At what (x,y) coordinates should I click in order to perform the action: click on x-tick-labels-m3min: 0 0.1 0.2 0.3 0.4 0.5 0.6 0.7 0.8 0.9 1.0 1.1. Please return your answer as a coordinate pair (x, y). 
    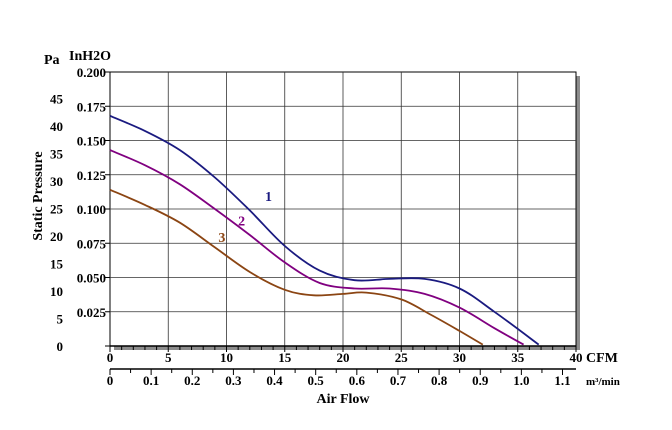
    Looking at the image, I should click on (339, 380).